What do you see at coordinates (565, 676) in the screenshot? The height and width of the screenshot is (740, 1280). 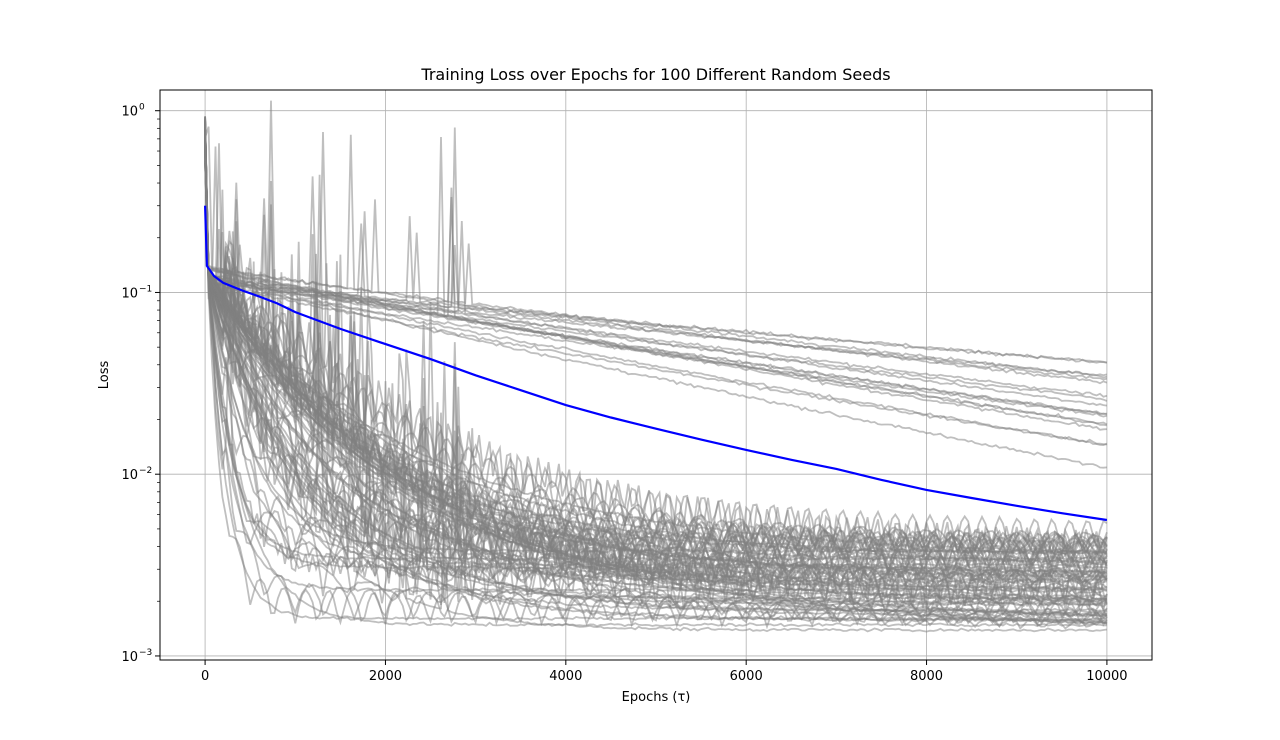 I see `x-tick-label: 4000` at bounding box center [565, 676].